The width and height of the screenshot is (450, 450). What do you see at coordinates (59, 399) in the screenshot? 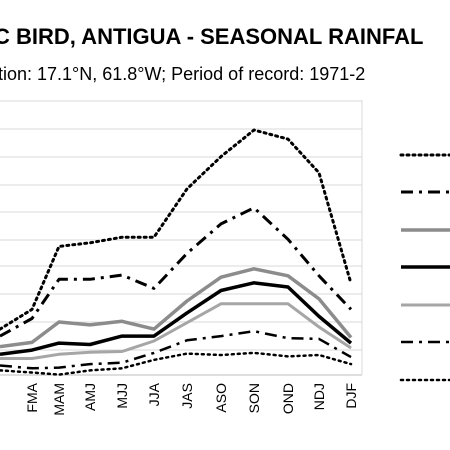
I see `x-tick-label: MAM` at bounding box center [59, 399].